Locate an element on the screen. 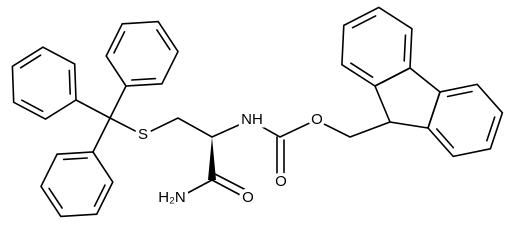 This screenshot has height=240, width=505. carbonyl-double-bond is located at coordinates (280, 156).